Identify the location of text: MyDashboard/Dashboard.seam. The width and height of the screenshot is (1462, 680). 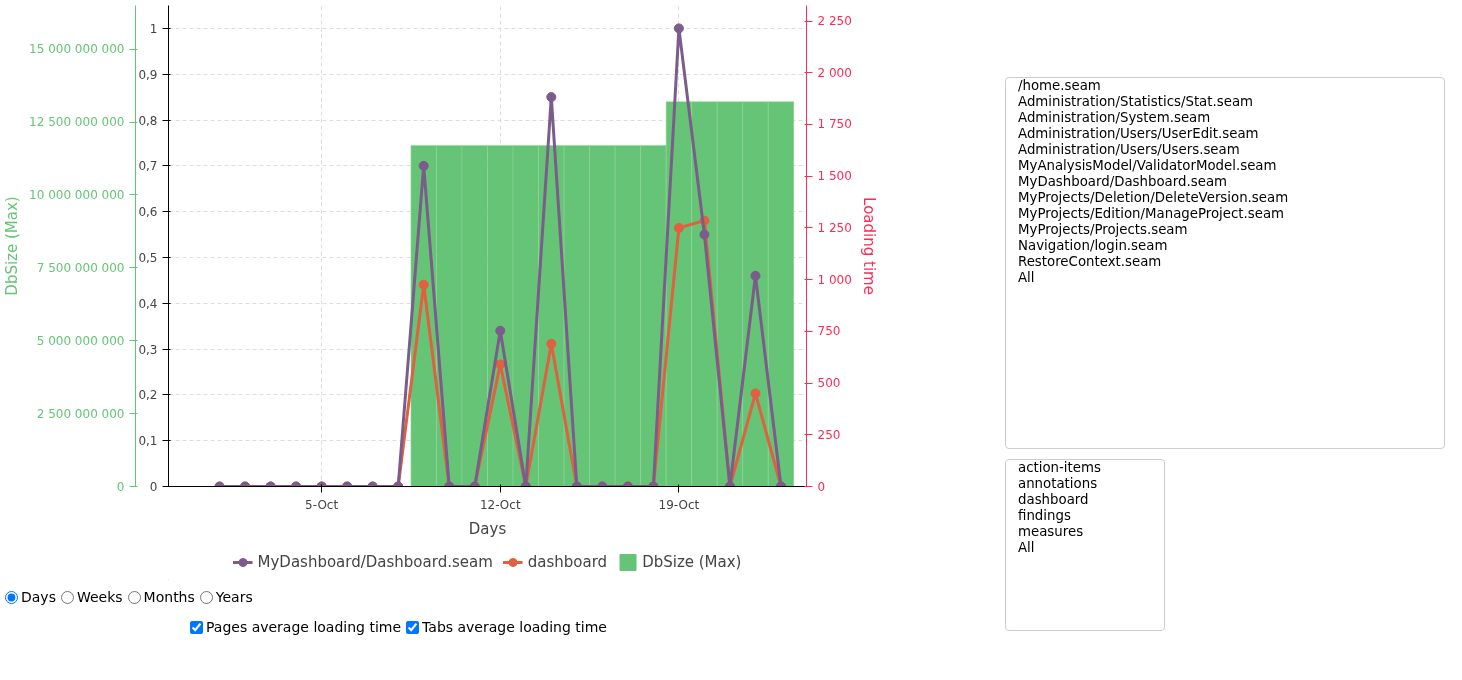
(1225, 182).